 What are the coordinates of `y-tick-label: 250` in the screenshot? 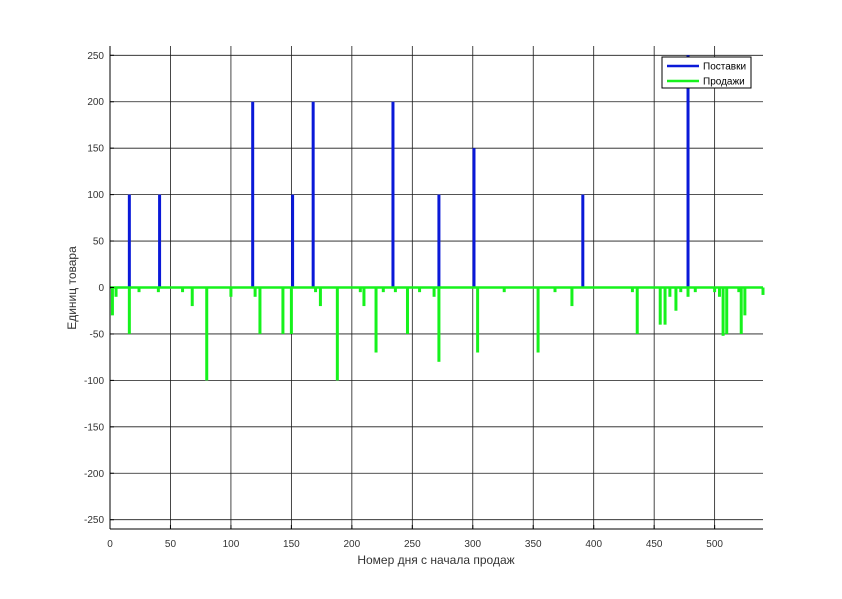 It's located at (95, 56).